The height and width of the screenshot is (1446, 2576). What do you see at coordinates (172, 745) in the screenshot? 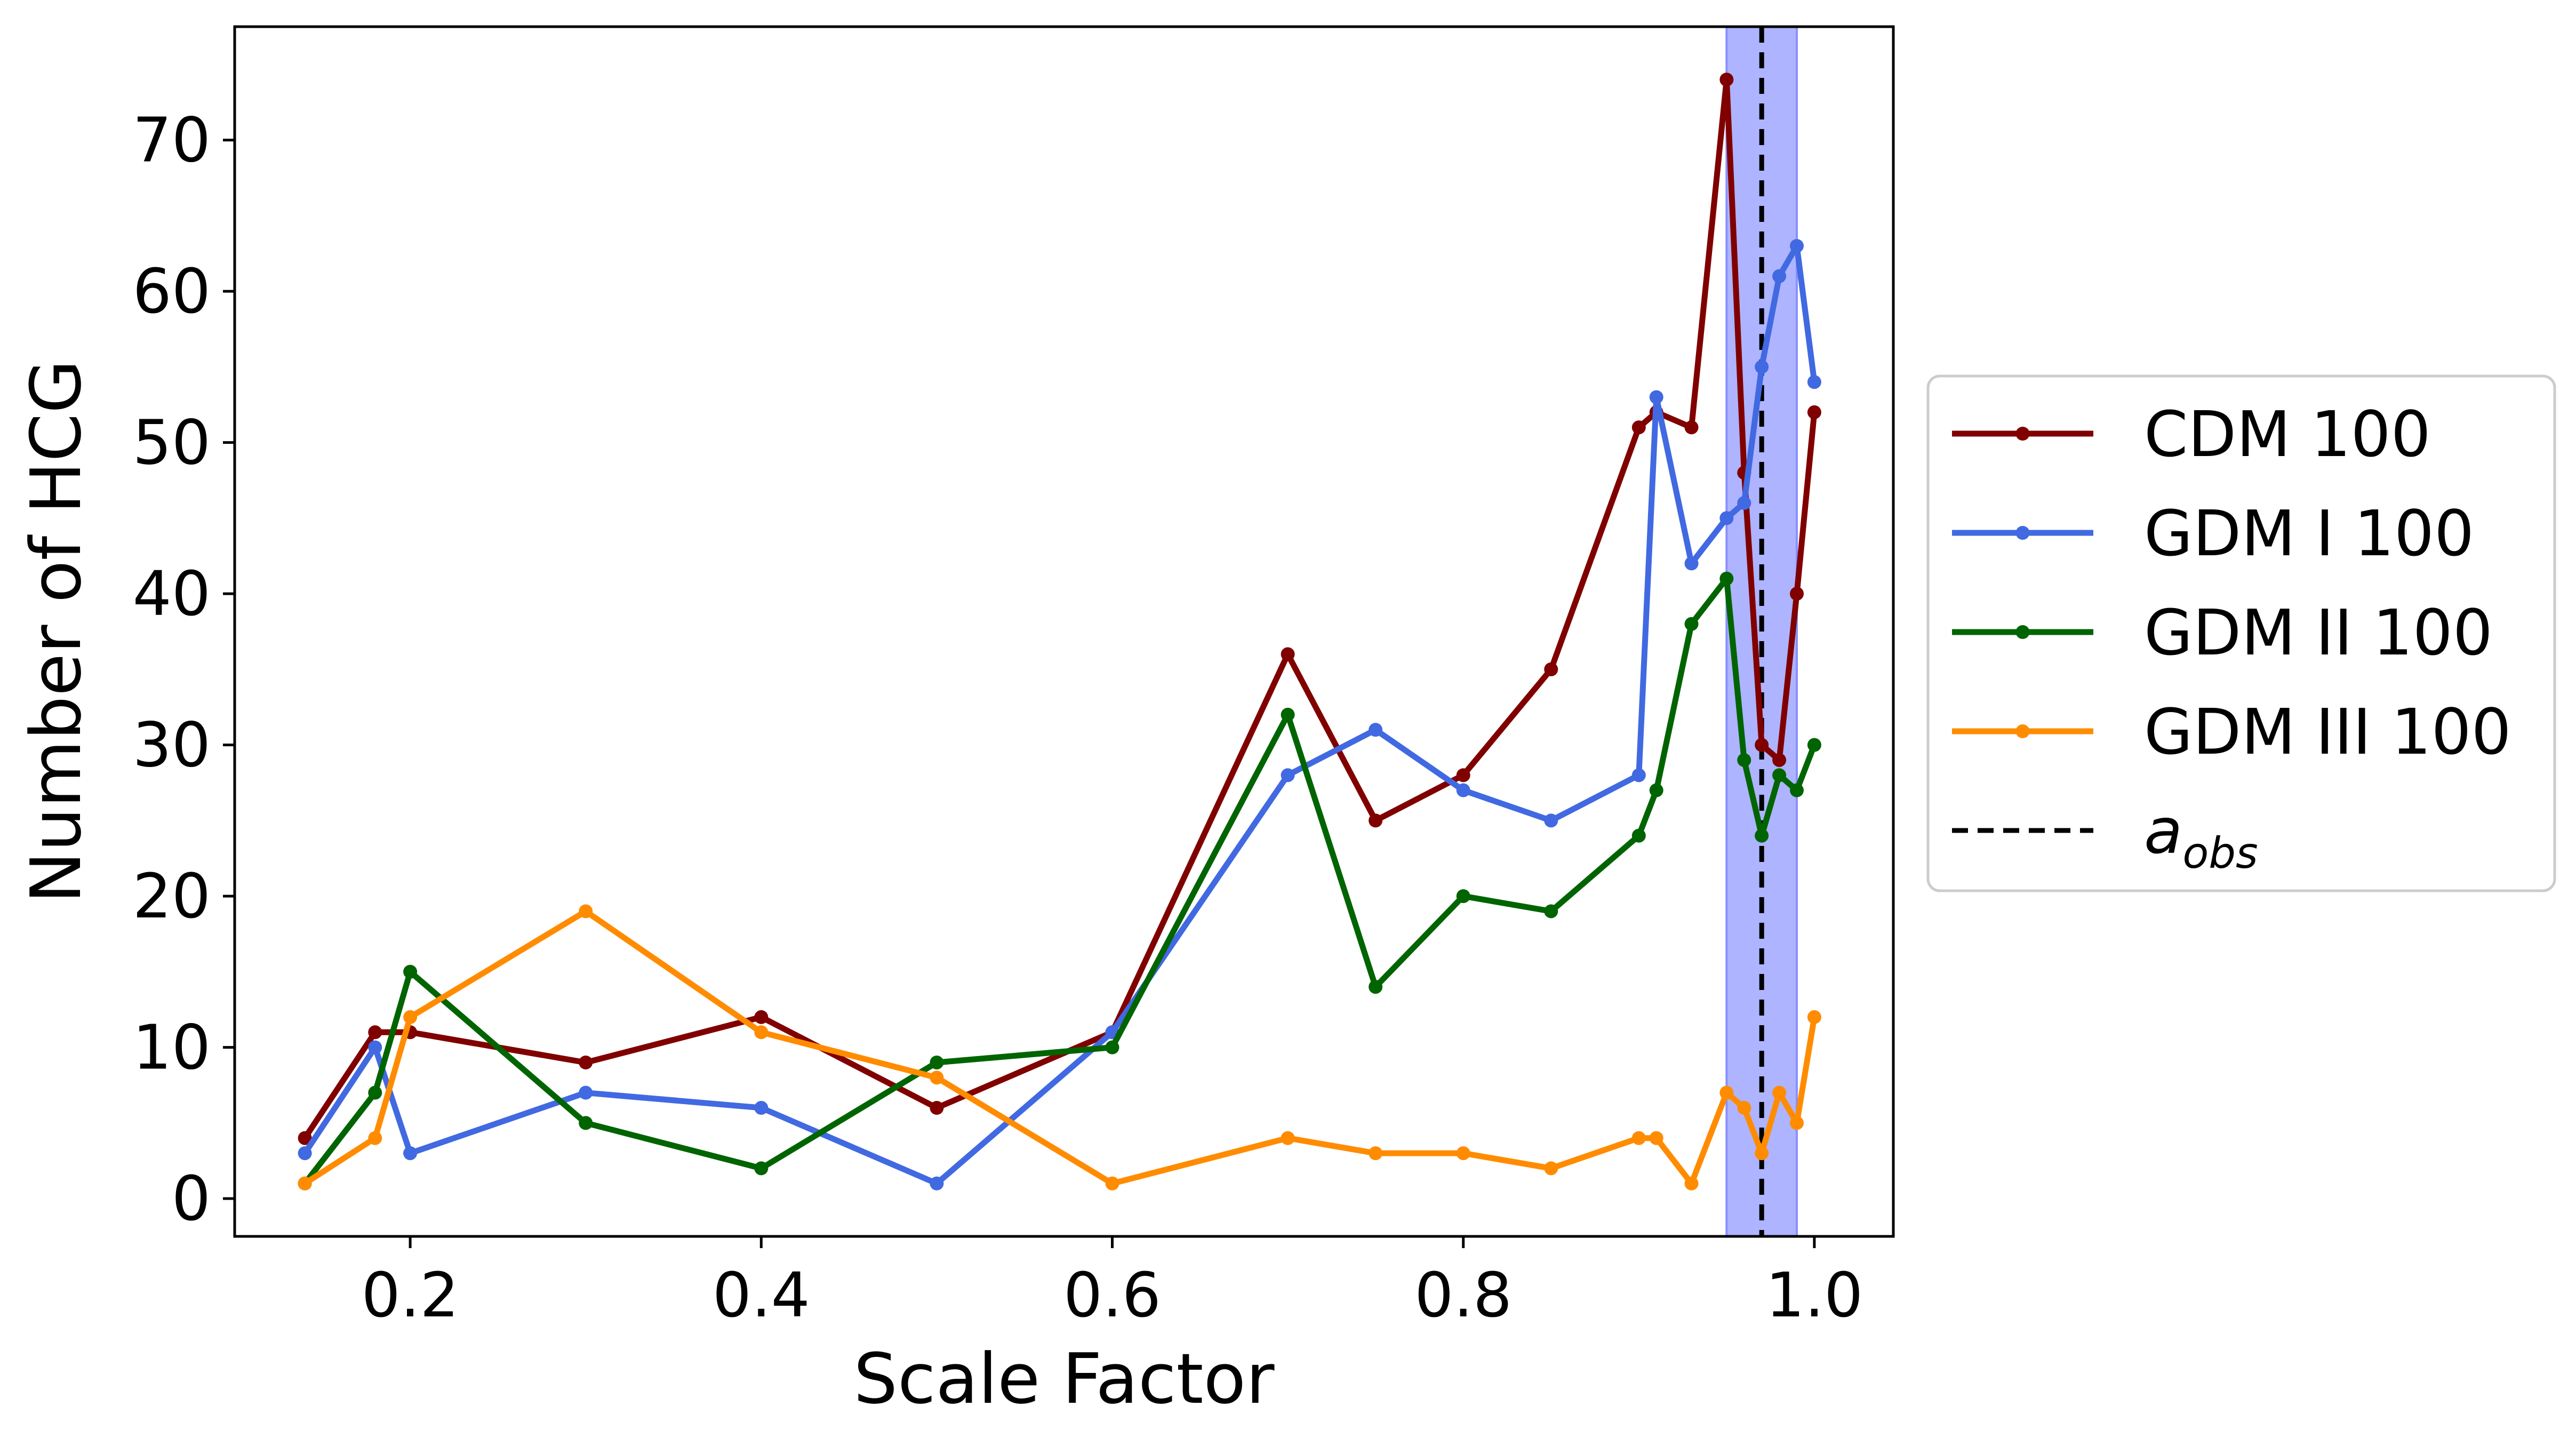
I see `y-tick-label: 30` at bounding box center [172, 745].